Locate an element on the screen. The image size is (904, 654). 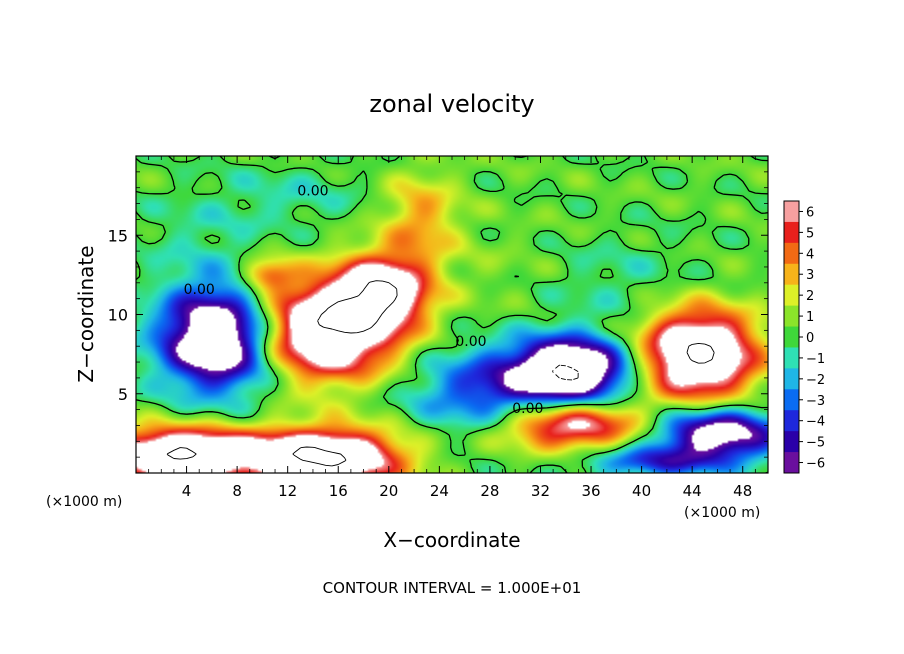
contour-interval-note: CONTOUR INTERVAL = 1.000E+01 is located at coordinates (452, 588).